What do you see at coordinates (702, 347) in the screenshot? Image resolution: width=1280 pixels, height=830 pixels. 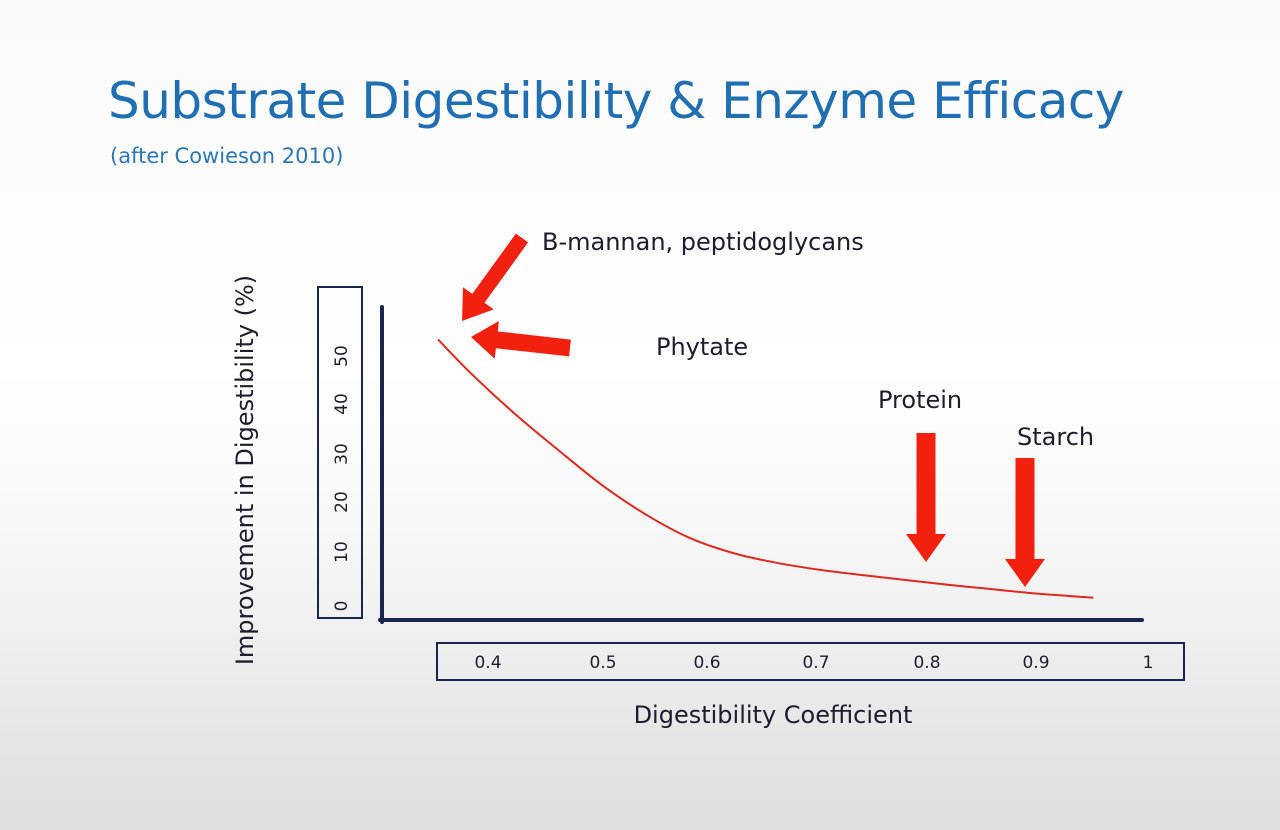 I see `annotation-phytate: Phytate` at bounding box center [702, 347].